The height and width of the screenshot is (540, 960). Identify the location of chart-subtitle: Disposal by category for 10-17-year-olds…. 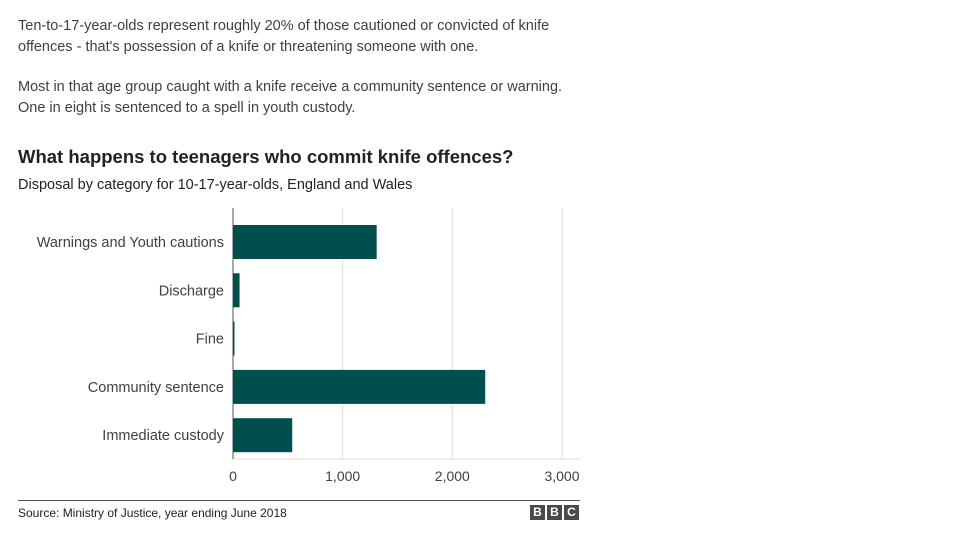
(215, 185).